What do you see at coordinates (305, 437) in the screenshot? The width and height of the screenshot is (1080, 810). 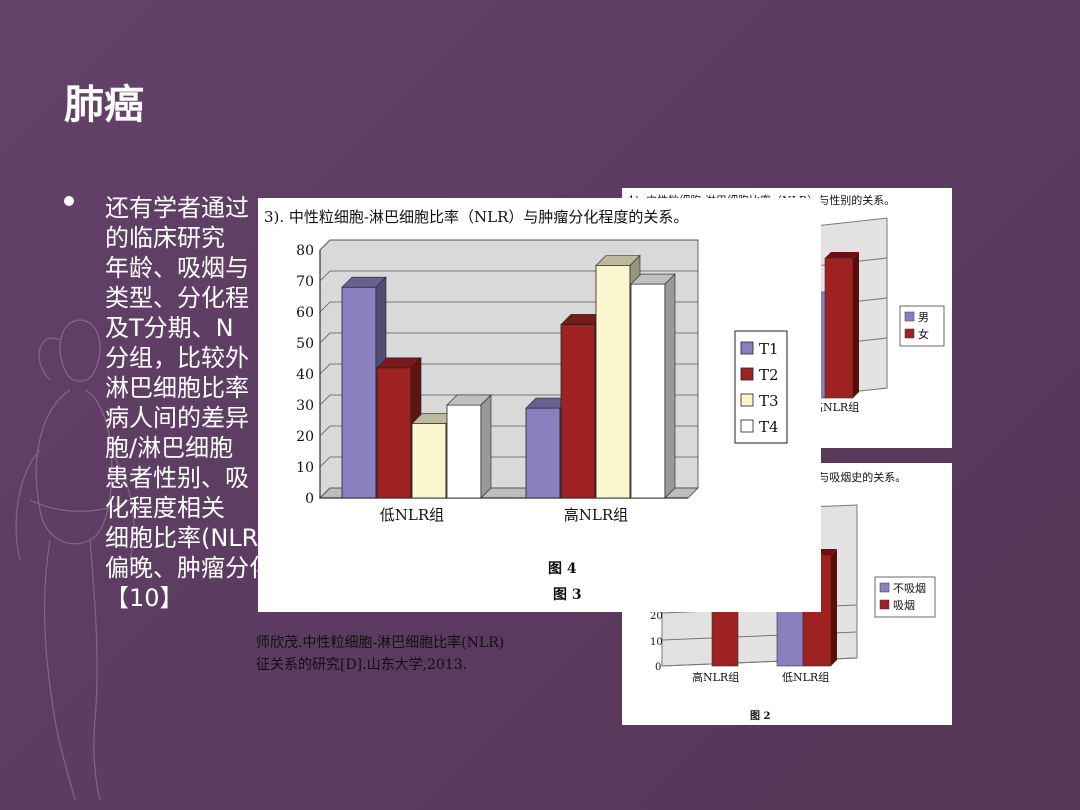 I see `chart-ytick-label: 20` at bounding box center [305, 437].